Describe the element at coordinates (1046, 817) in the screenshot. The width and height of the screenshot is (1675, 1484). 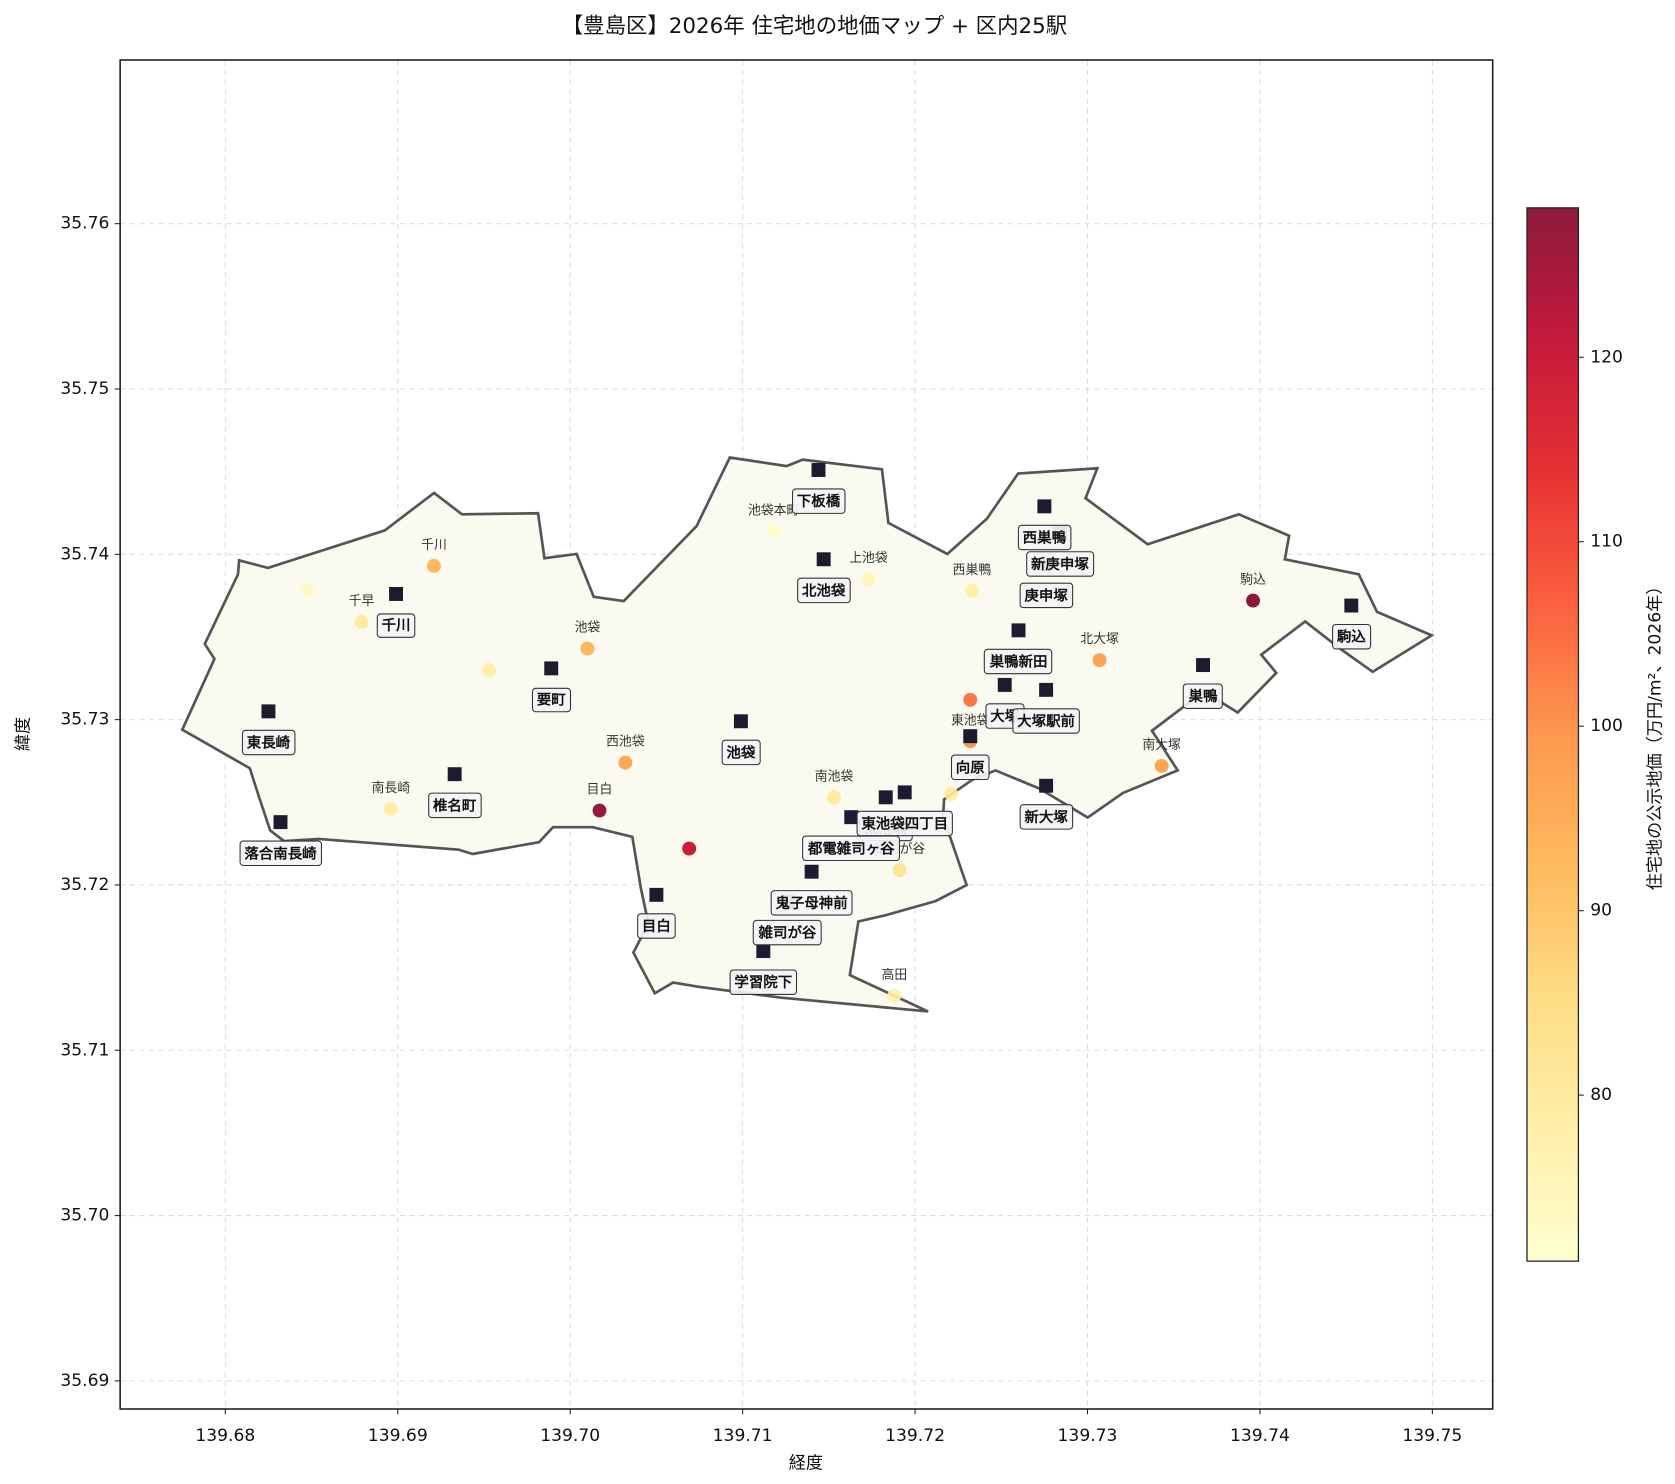
I see `station-label: 新大塚` at that location.